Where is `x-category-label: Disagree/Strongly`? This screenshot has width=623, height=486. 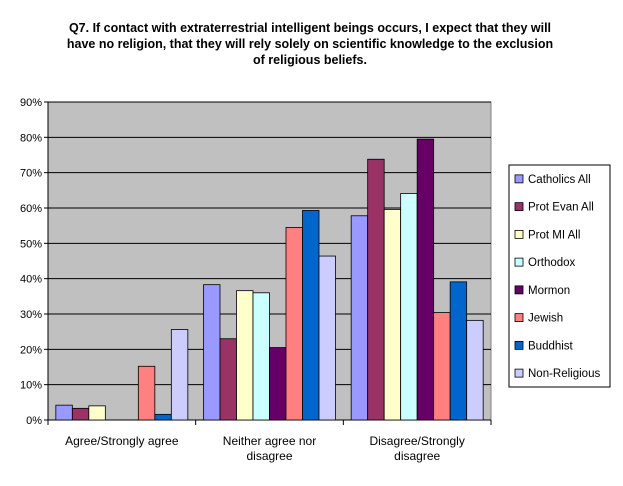 x-category-label: Disagree/Strongly is located at coordinates (416, 441).